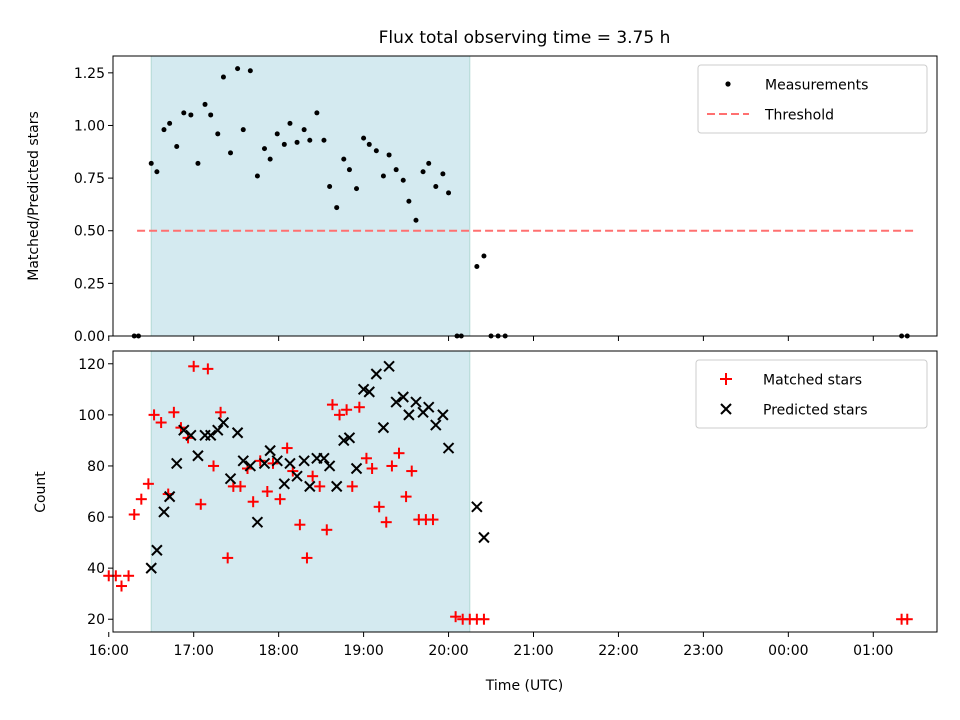 This screenshot has height=720, width=960. What do you see at coordinates (194, 651) in the screenshot?
I see `xtick-label: 17:00` at bounding box center [194, 651].